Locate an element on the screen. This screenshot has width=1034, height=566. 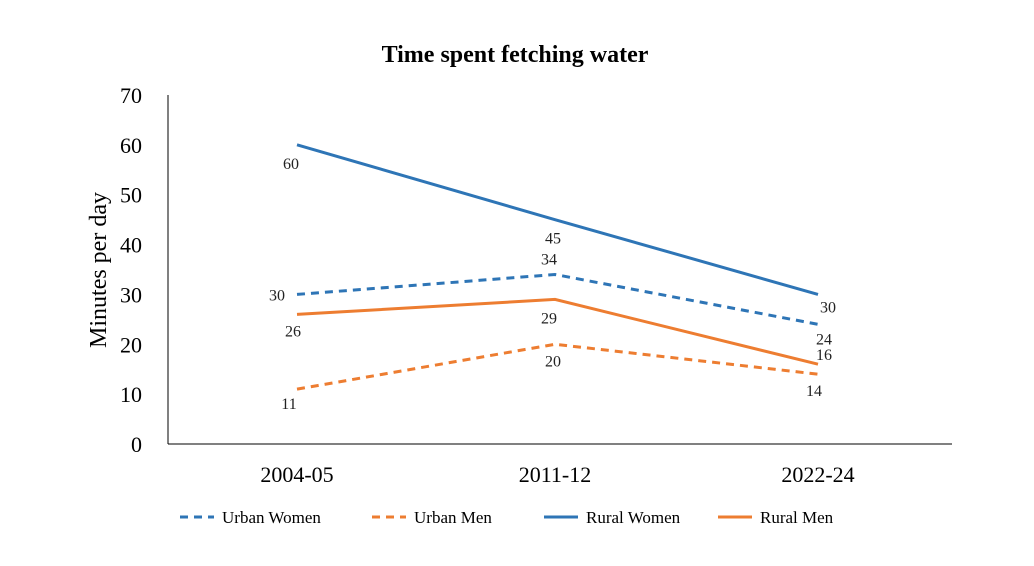
data-label-urban-women: 34 is located at coordinates (549, 259).